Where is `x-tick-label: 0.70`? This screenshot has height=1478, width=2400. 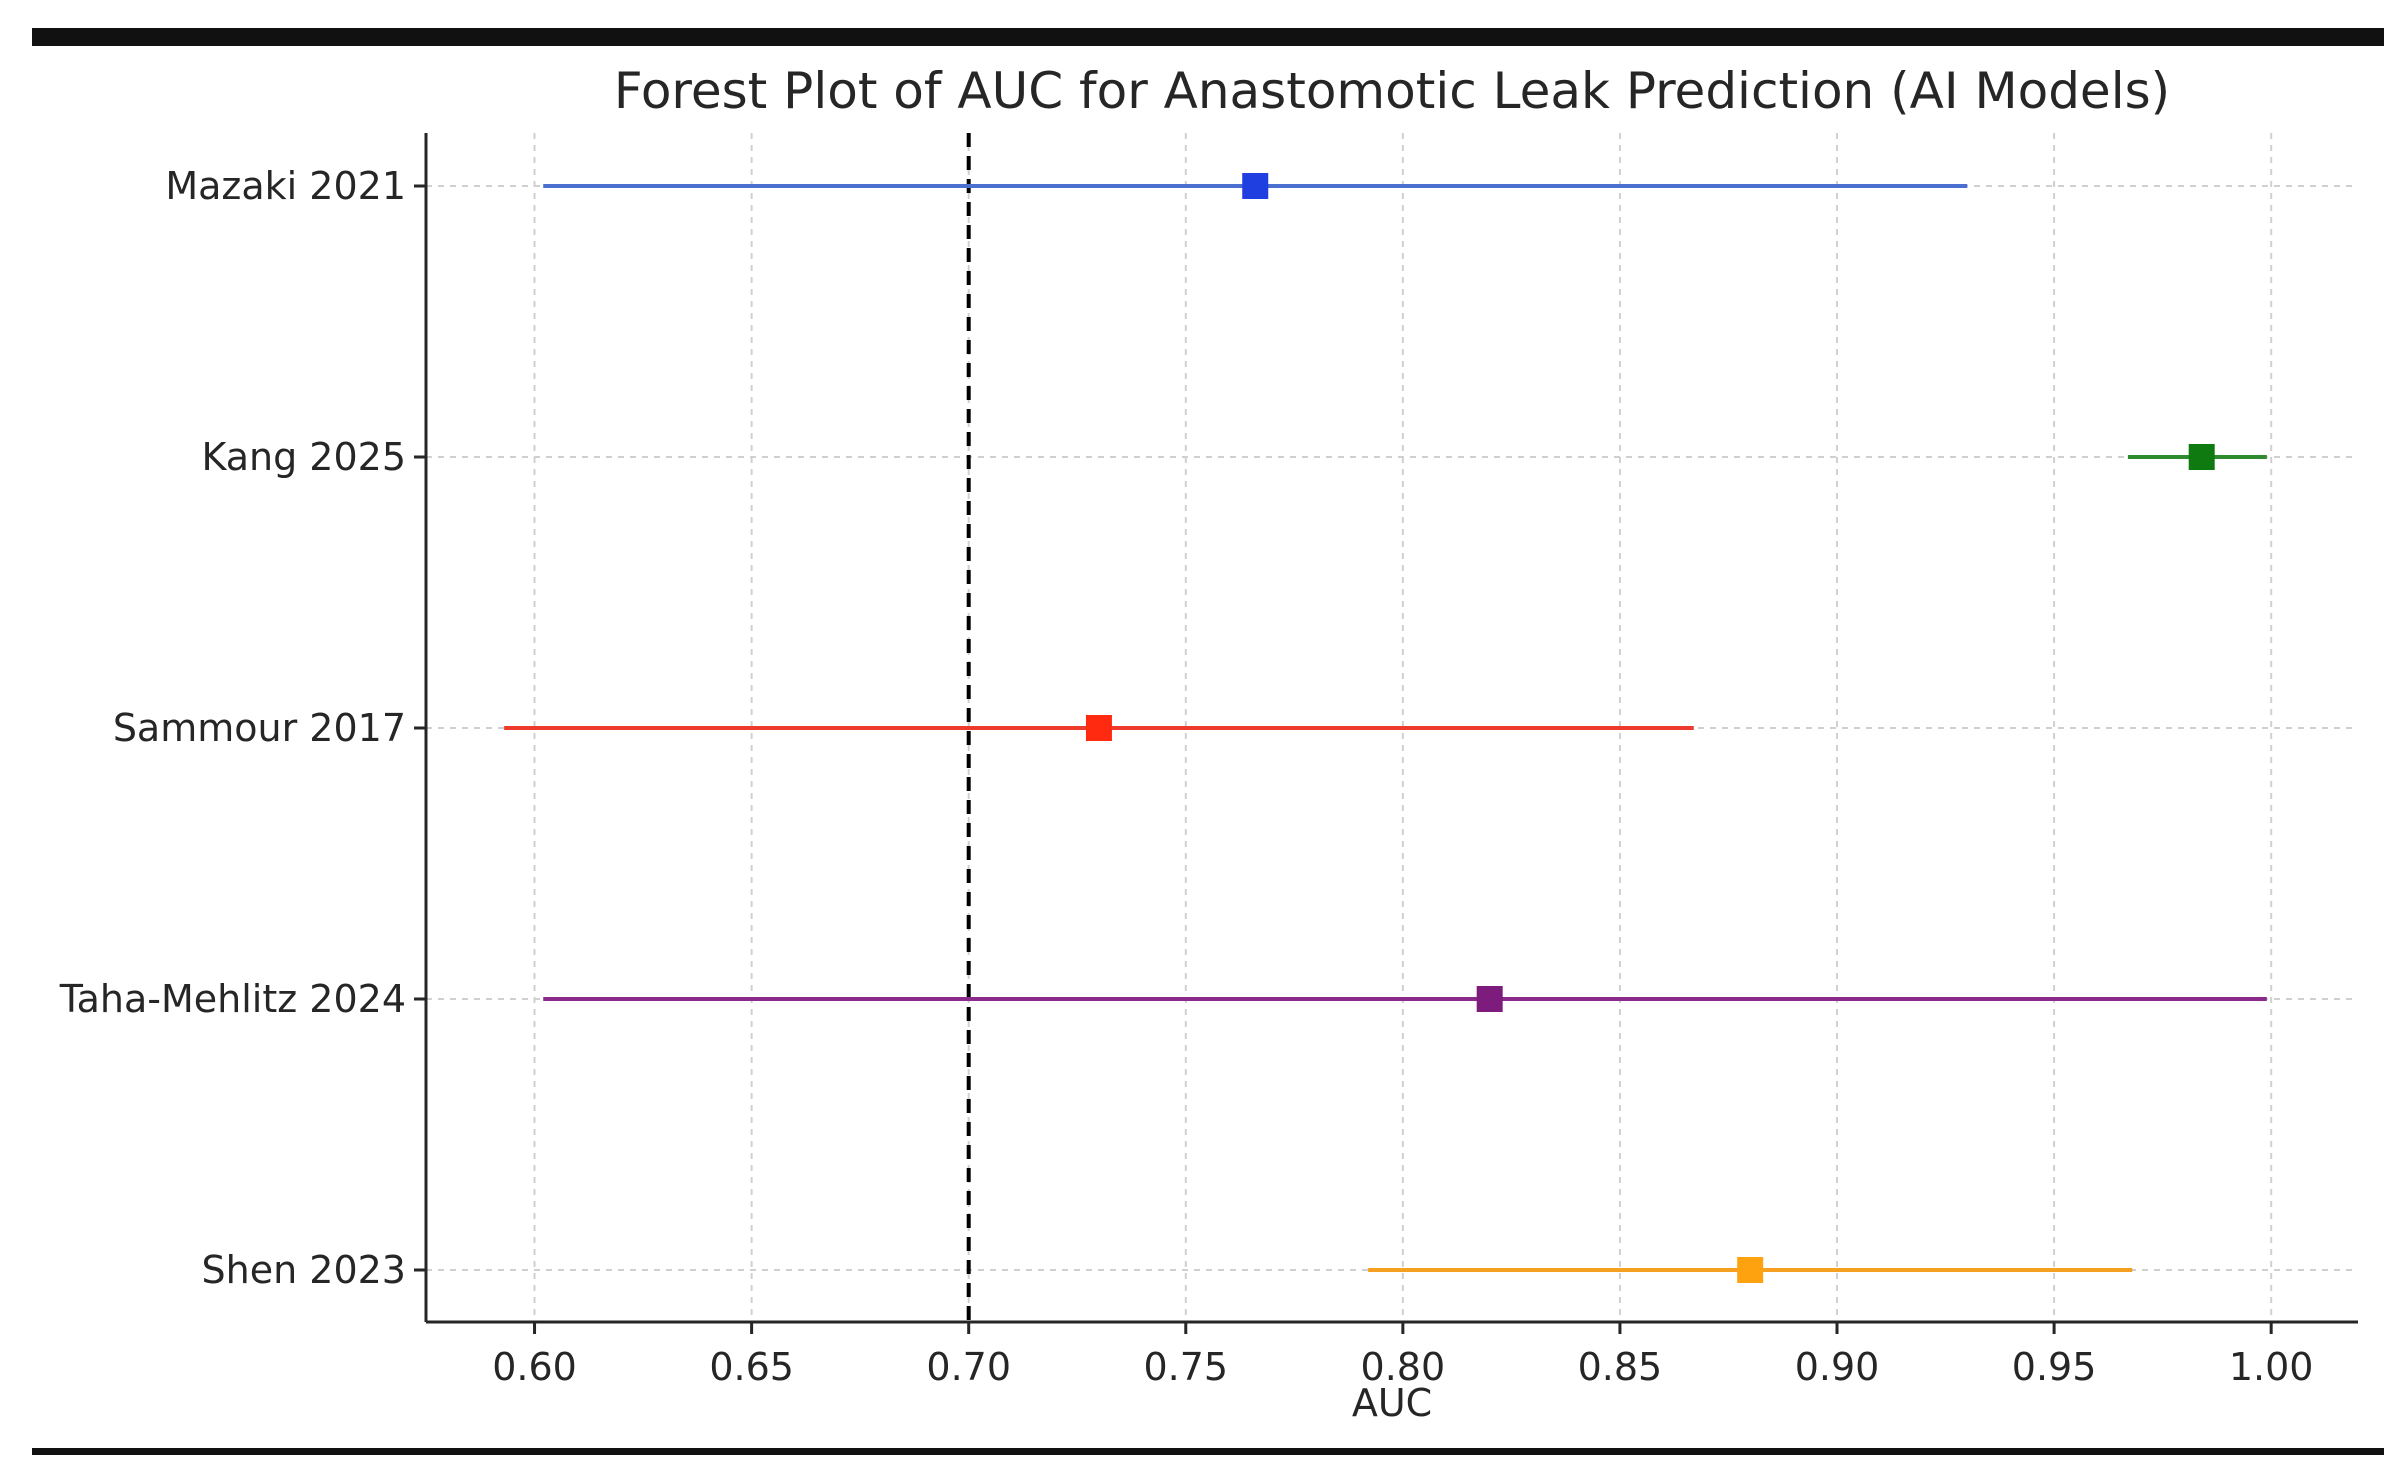
x-tick-label: 0.70 is located at coordinates (968, 1367).